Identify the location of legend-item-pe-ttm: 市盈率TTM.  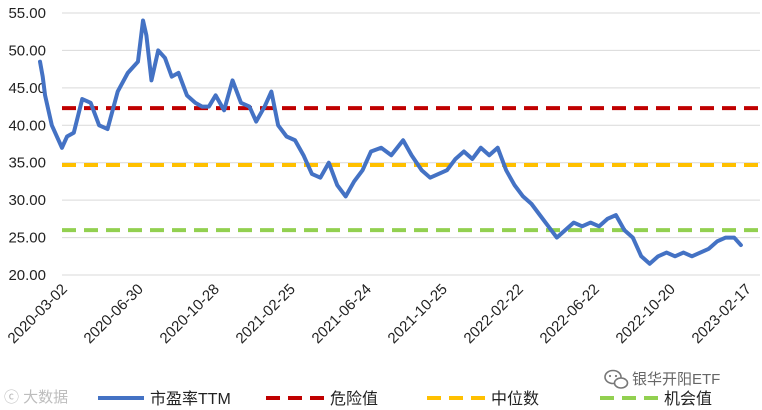
(164, 399).